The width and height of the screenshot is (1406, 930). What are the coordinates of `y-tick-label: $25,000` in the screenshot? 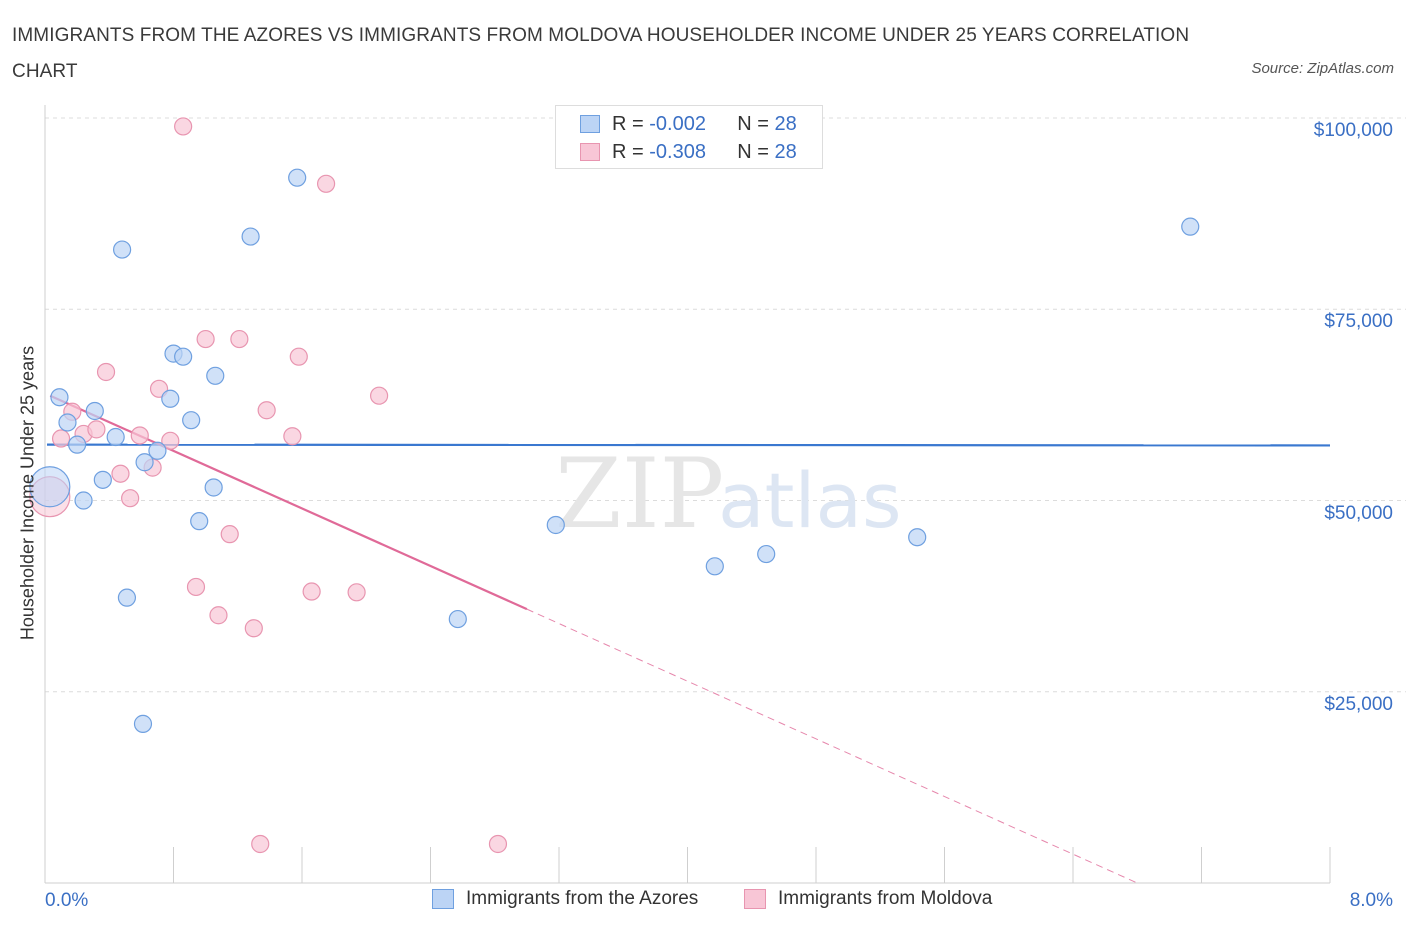 It's located at (1358, 704).